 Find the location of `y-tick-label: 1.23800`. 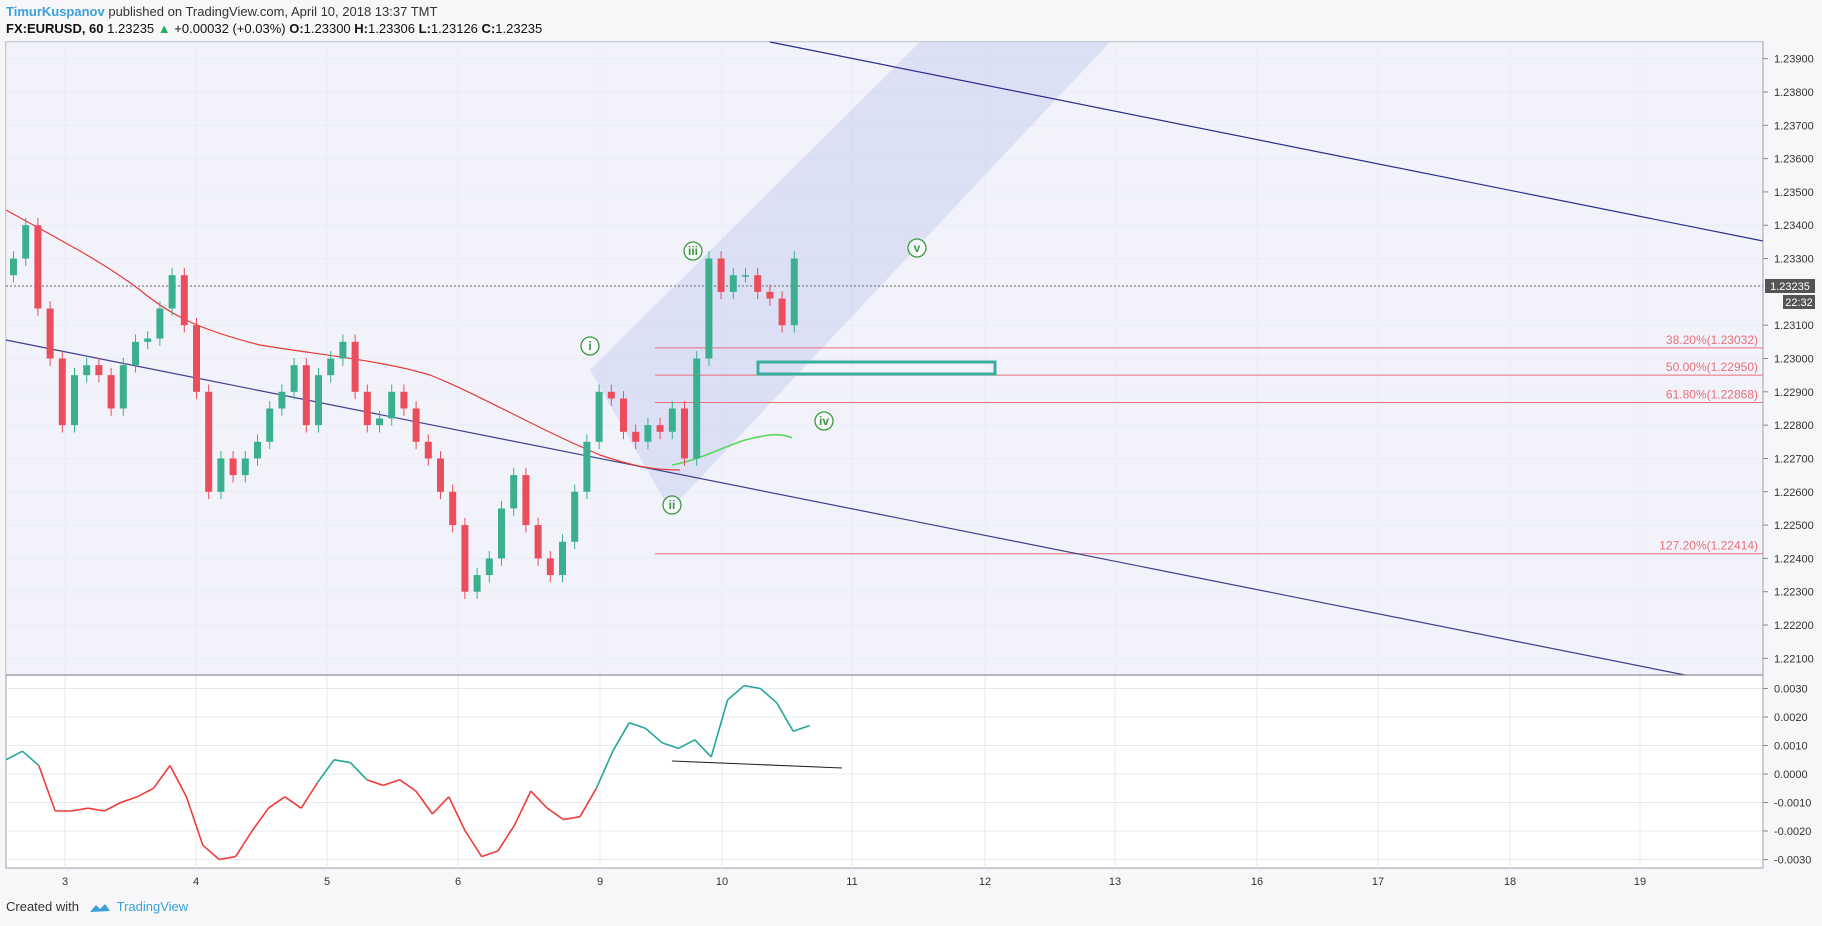

y-tick-label: 1.23800 is located at coordinates (1794, 93).